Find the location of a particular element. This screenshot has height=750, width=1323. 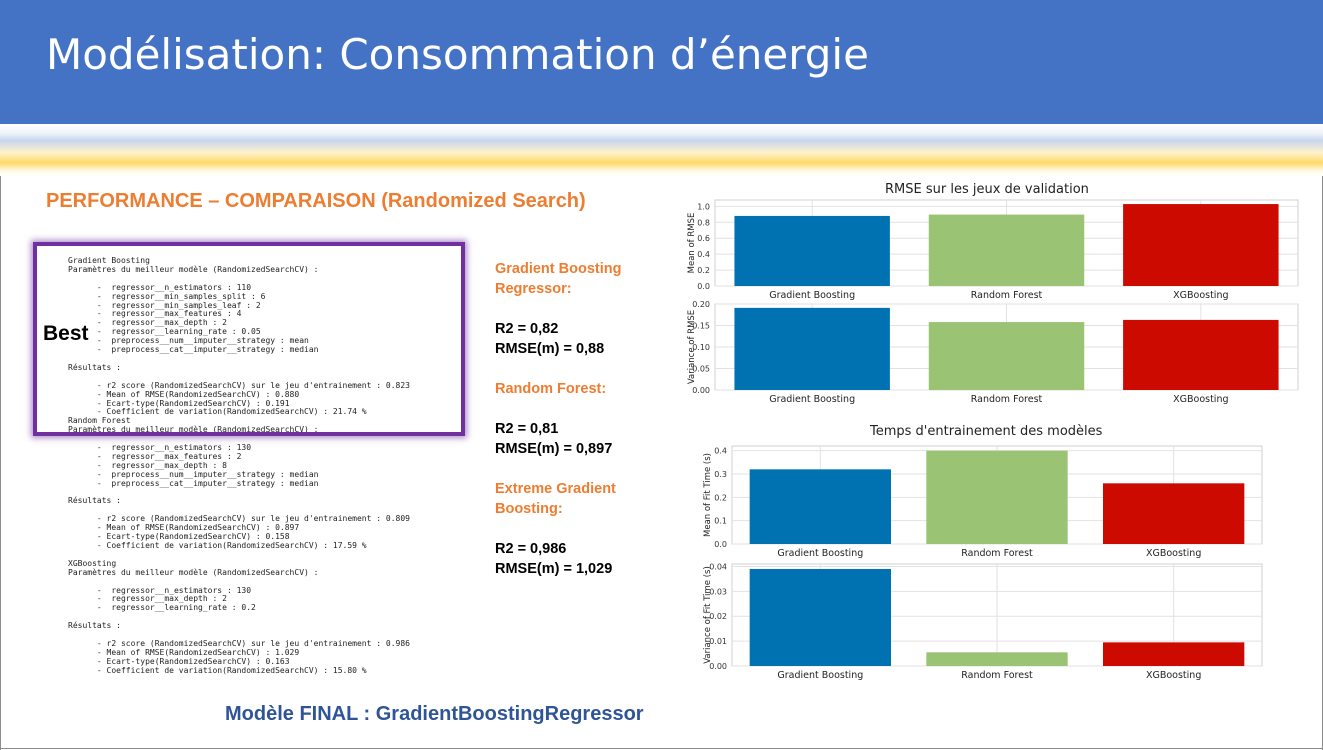

rmse-chart-title: RMSE sur les jeux de validation is located at coordinates (987, 189).